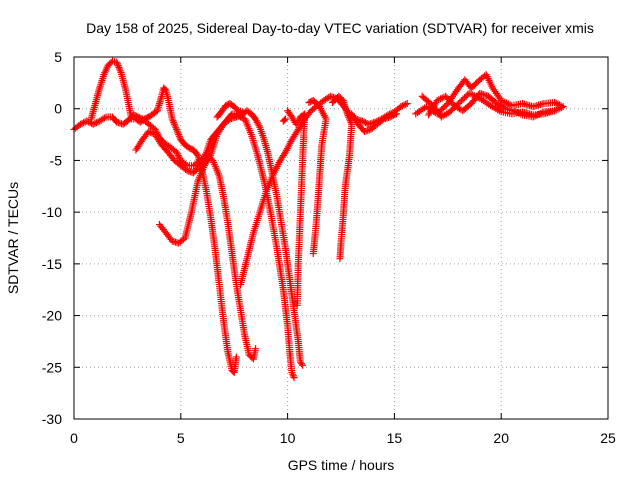 This screenshot has width=640, height=480. Describe the element at coordinates (608, 438) in the screenshot. I see `x-tick-label: 25` at that location.